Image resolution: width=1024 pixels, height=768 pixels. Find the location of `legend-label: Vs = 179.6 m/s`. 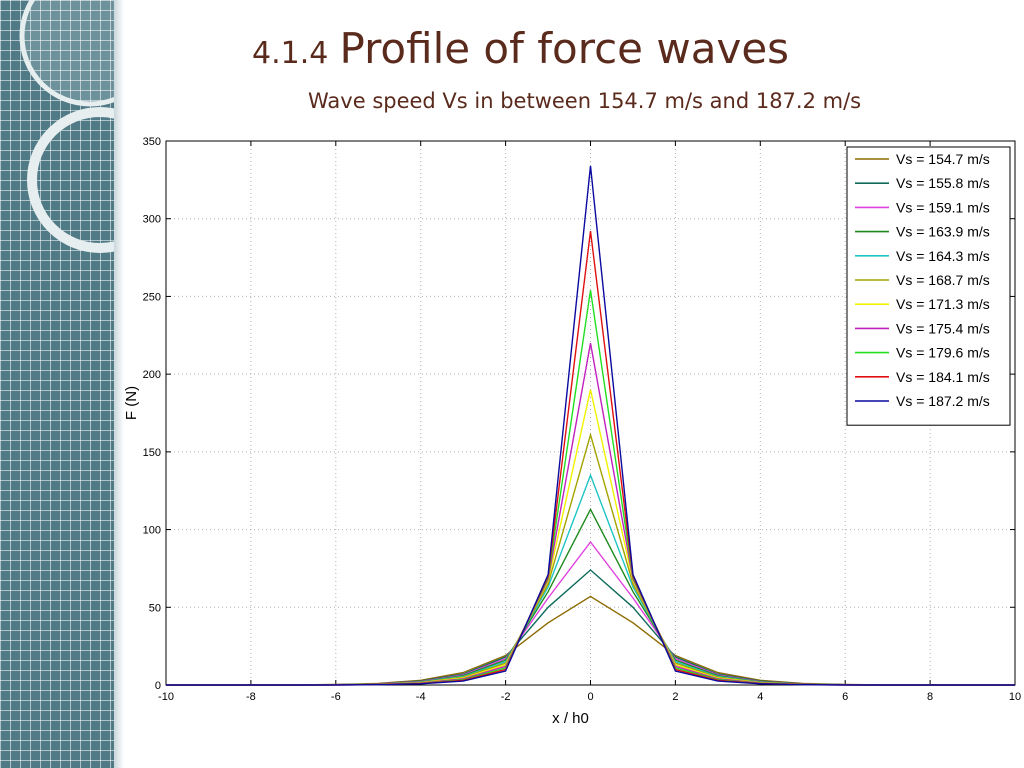

legend-label: Vs = 179.6 m/s is located at coordinates (943, 353).